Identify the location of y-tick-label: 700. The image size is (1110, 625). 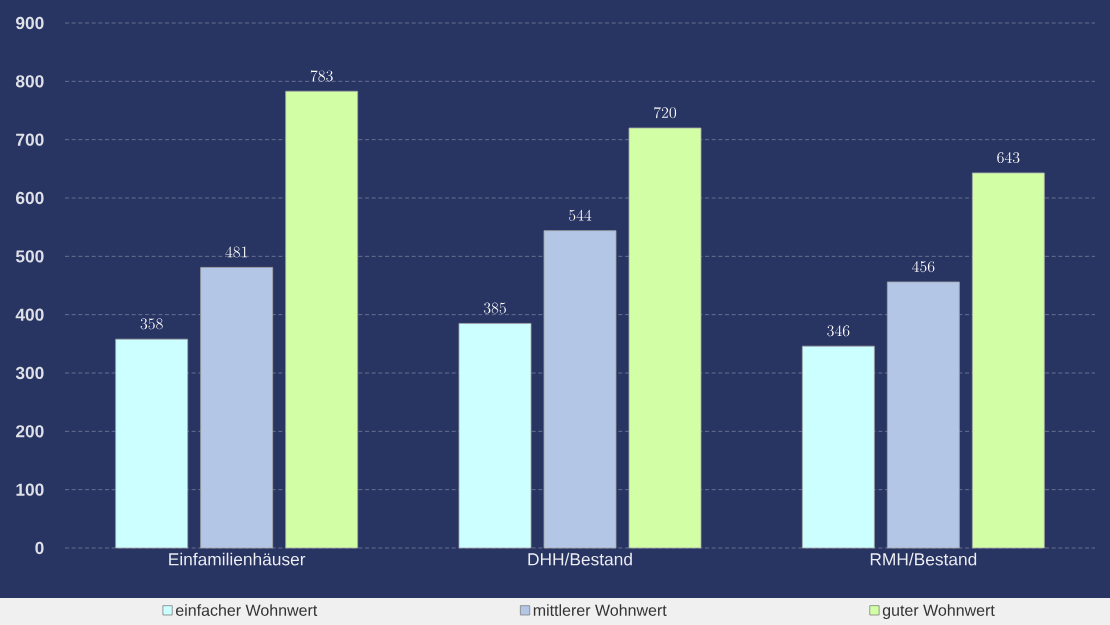
(30, 139).